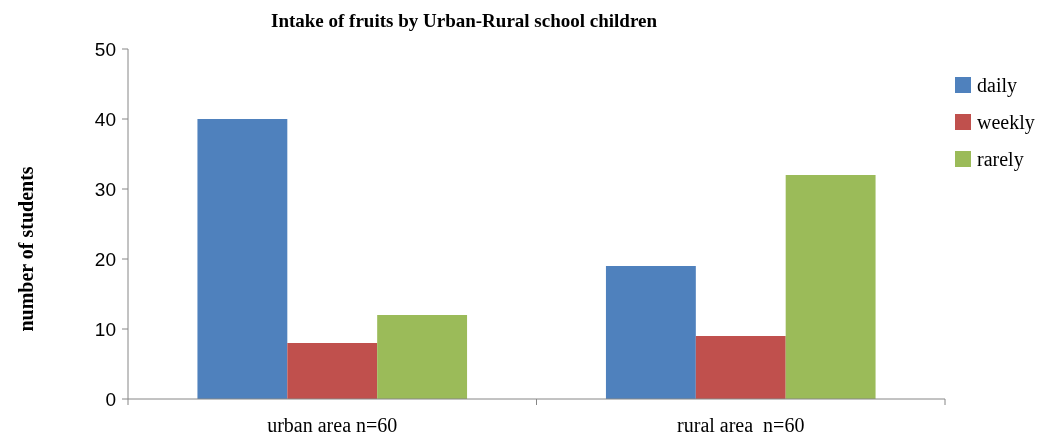  I want to click on y-tick-label: 50, so click(105, 49).